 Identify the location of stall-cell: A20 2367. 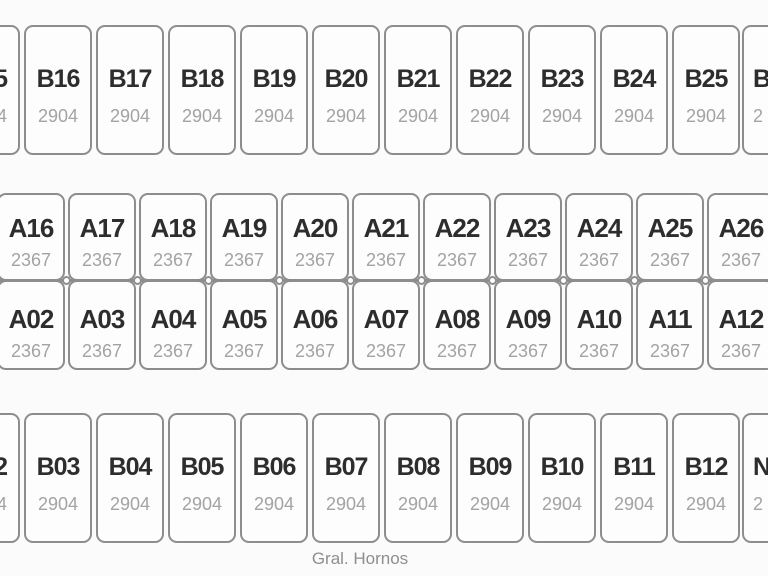
(315, 237).